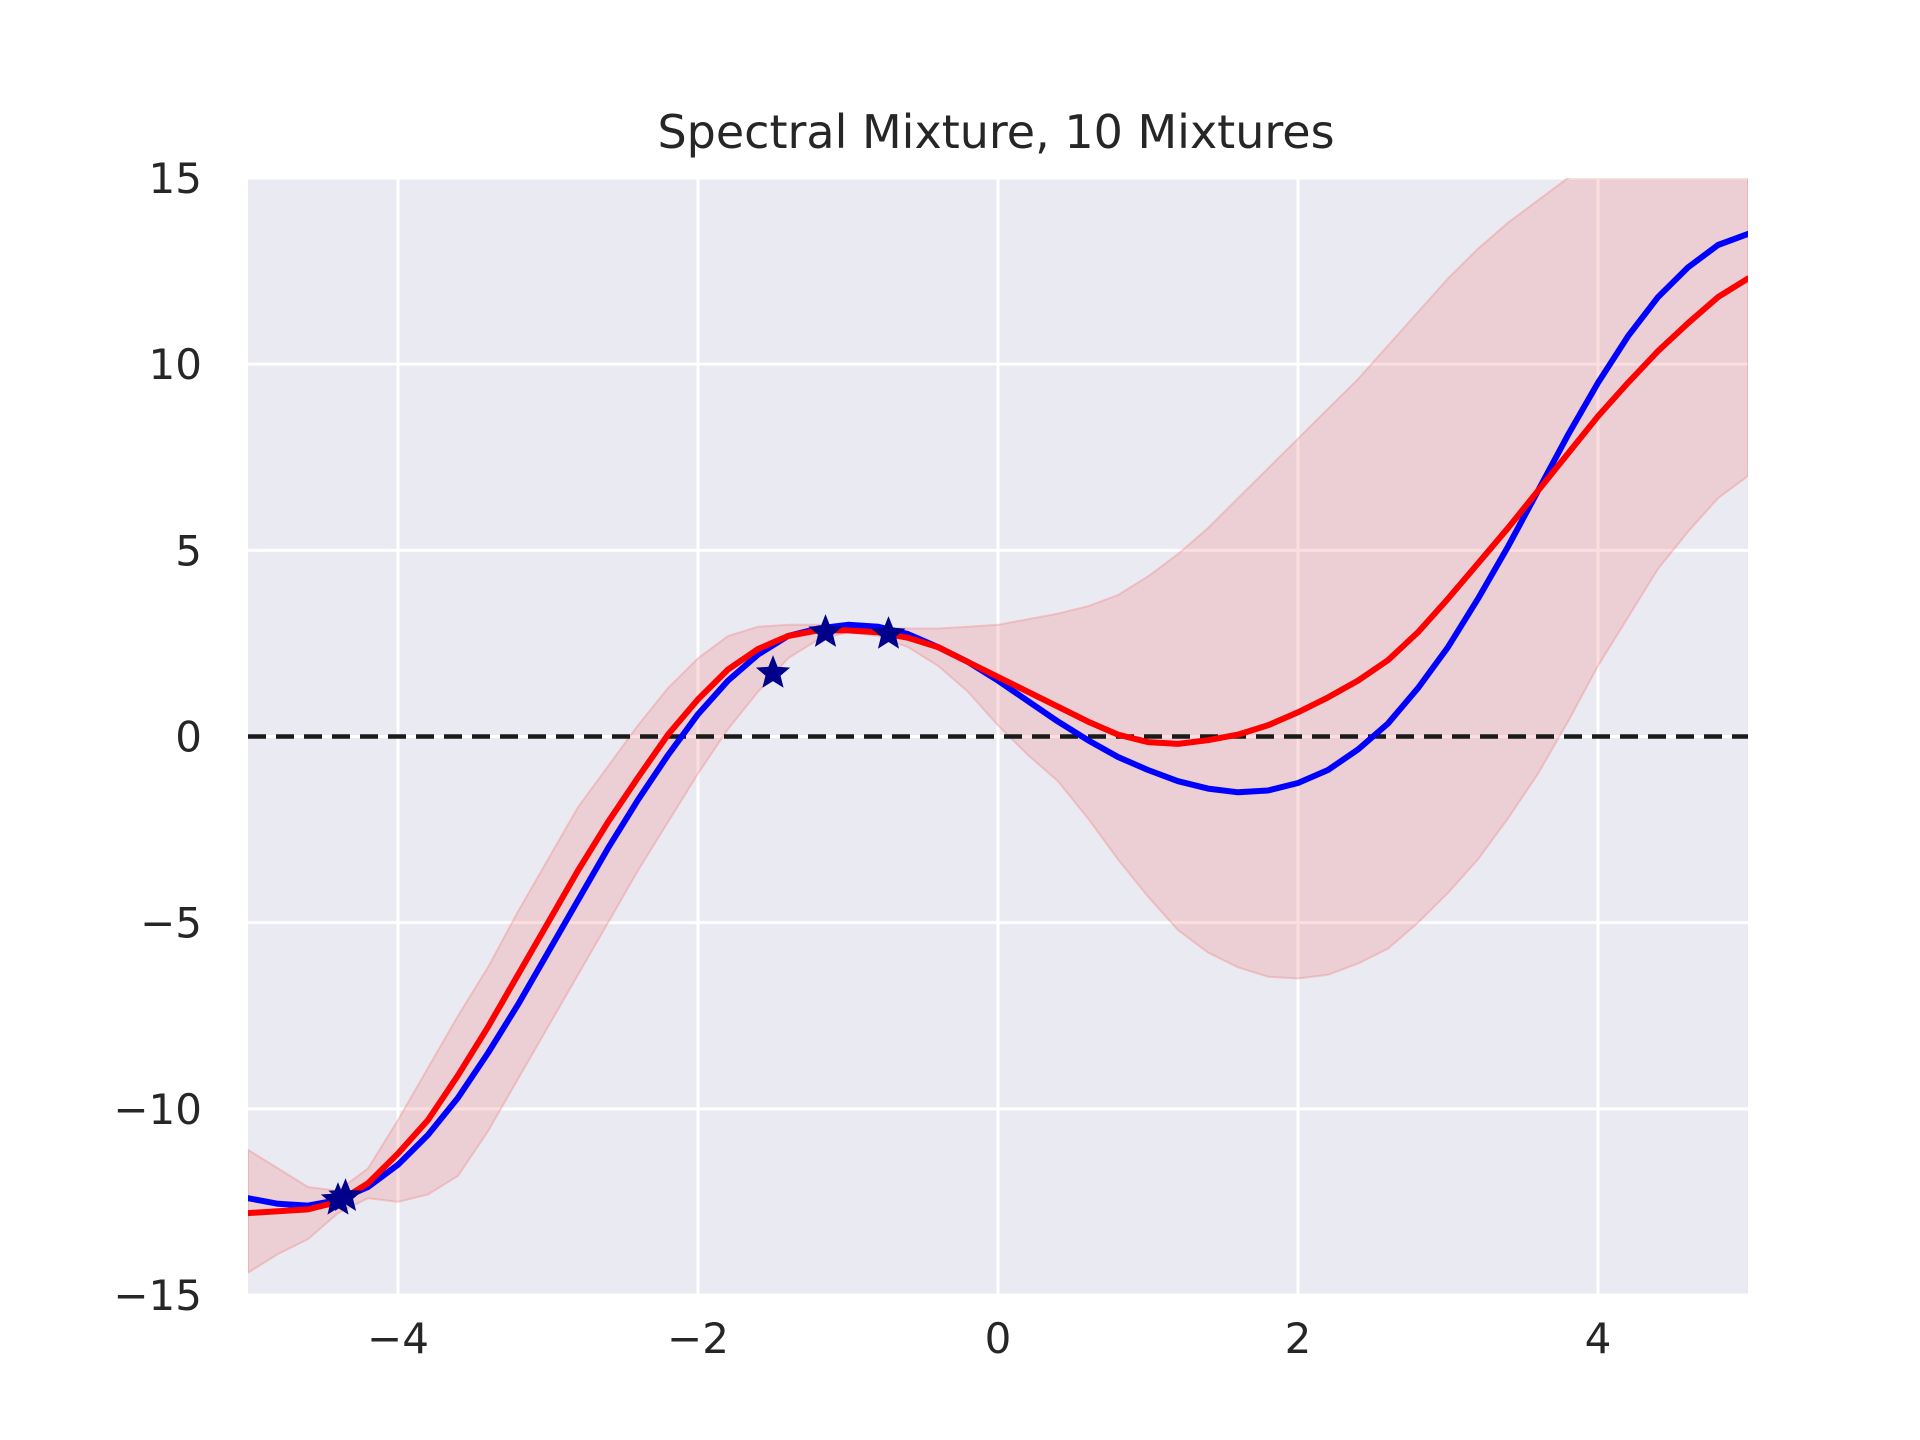 The width and height of the screenshot is (1920, 1440). Describe the element at coordinates (698, 1338) in the screenshot. I see `x-tick-label: −2` at that location.